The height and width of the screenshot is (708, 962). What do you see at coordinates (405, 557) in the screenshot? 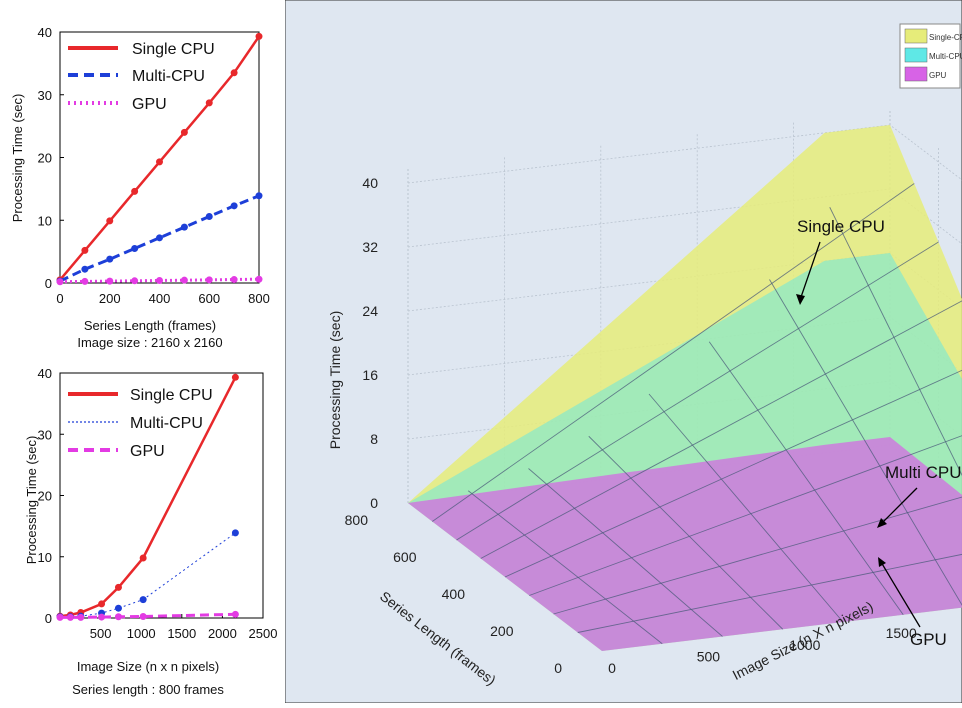
I see `y-tick-label: 600` at bounding box center [405, 557].